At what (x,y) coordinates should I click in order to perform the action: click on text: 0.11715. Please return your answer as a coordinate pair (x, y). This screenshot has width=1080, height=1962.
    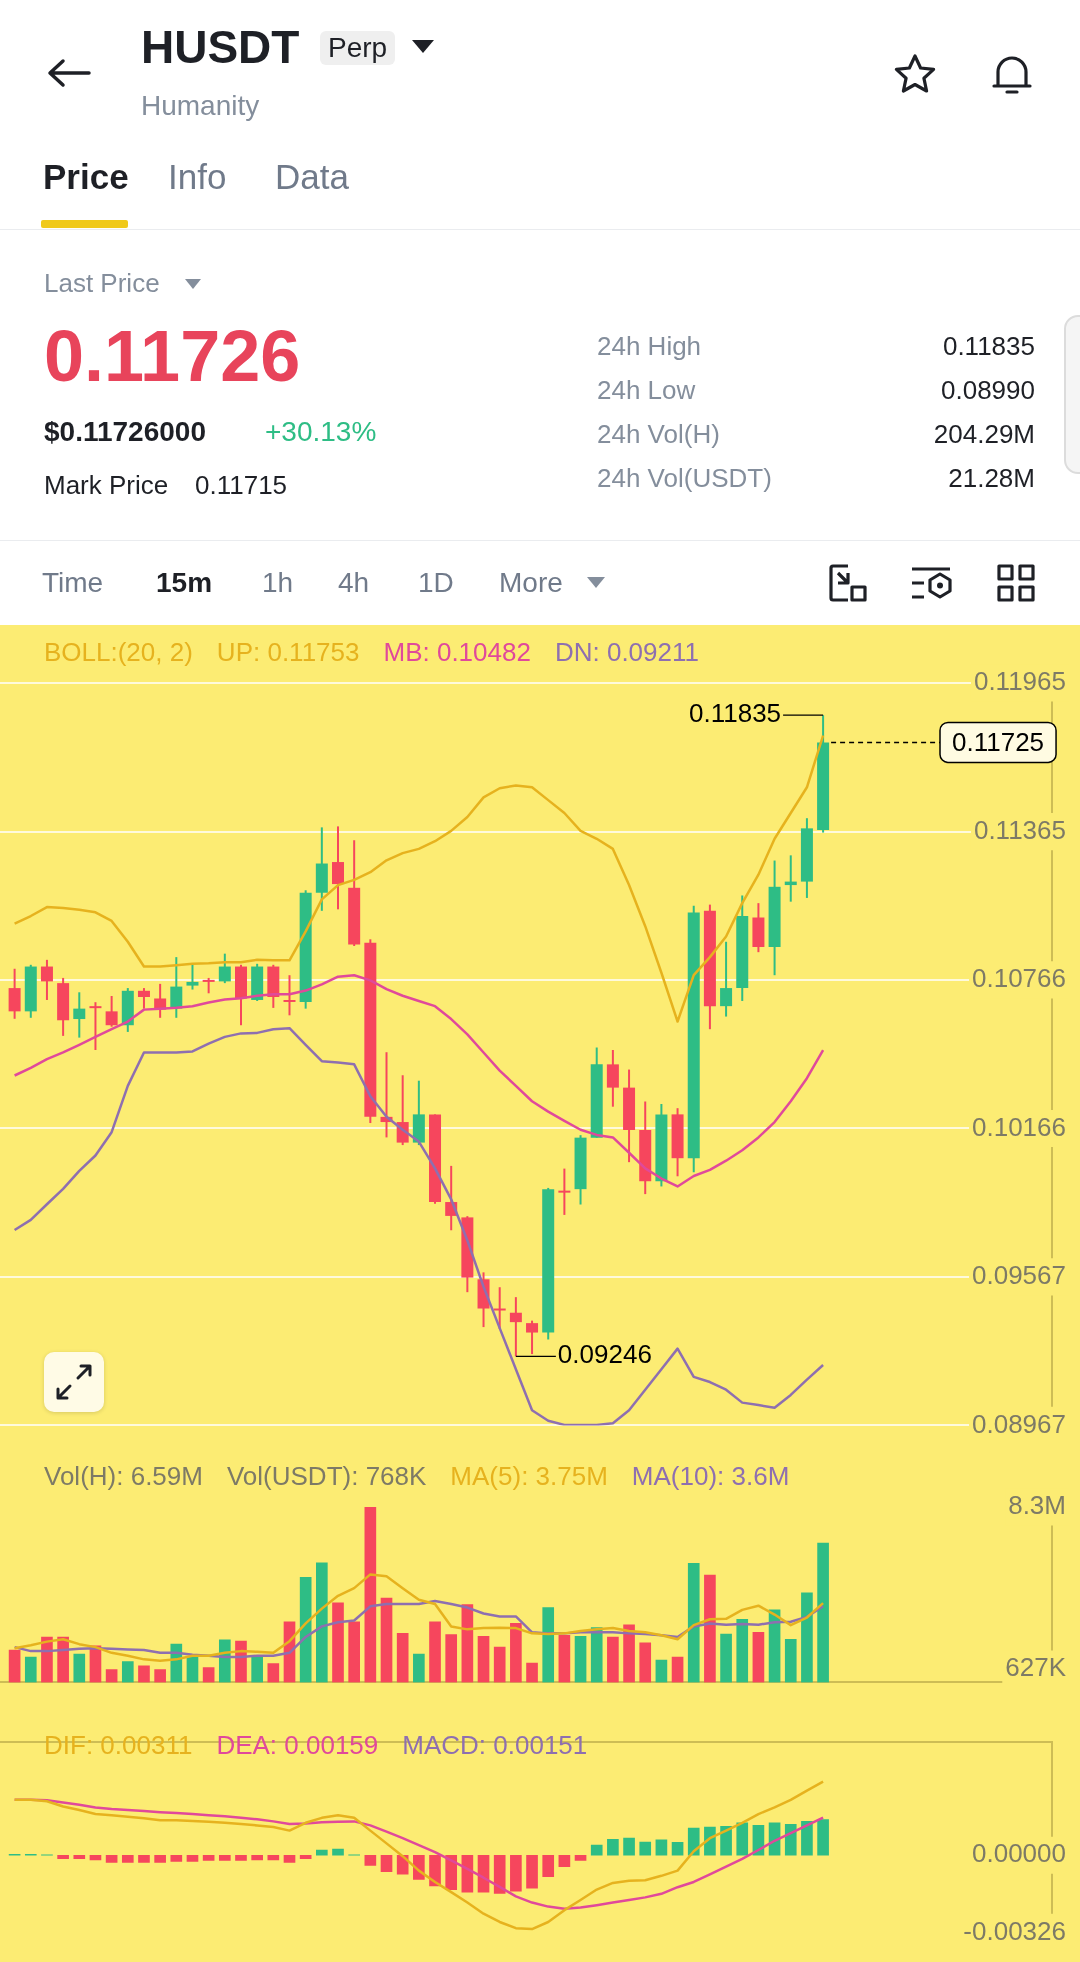
    Looking at the image, I should click on (241, 486).